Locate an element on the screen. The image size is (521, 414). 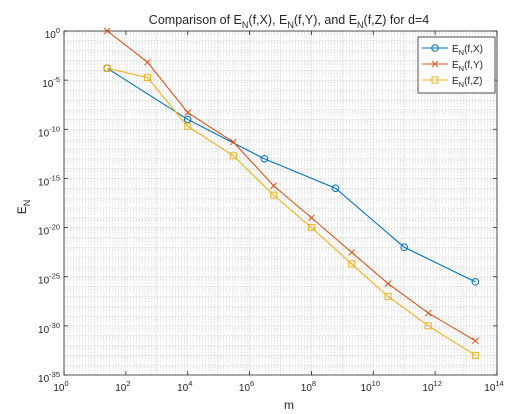
legend-marker-x is located at coordinates (435, 48).